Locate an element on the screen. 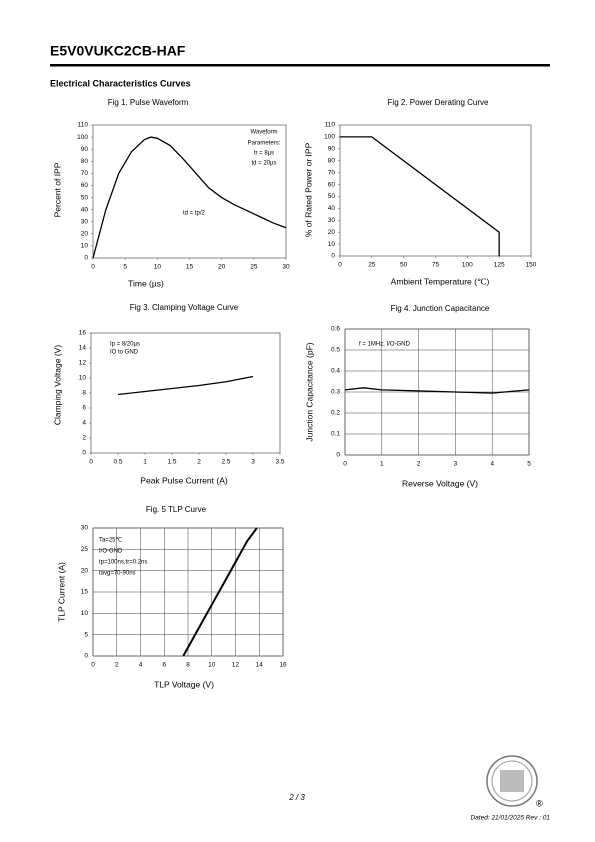 The image size is (595, 842). y-tick-label: 6 is located at coordinates (84, 408).